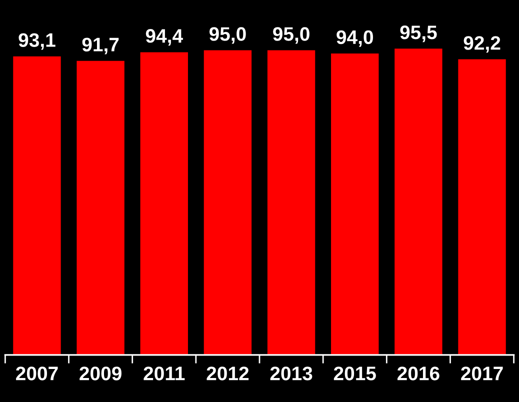  What do you see at coordinates (37, 373) in the screenshot?
I see `x-tick-label: 2007` at bounding box center [37, 373].